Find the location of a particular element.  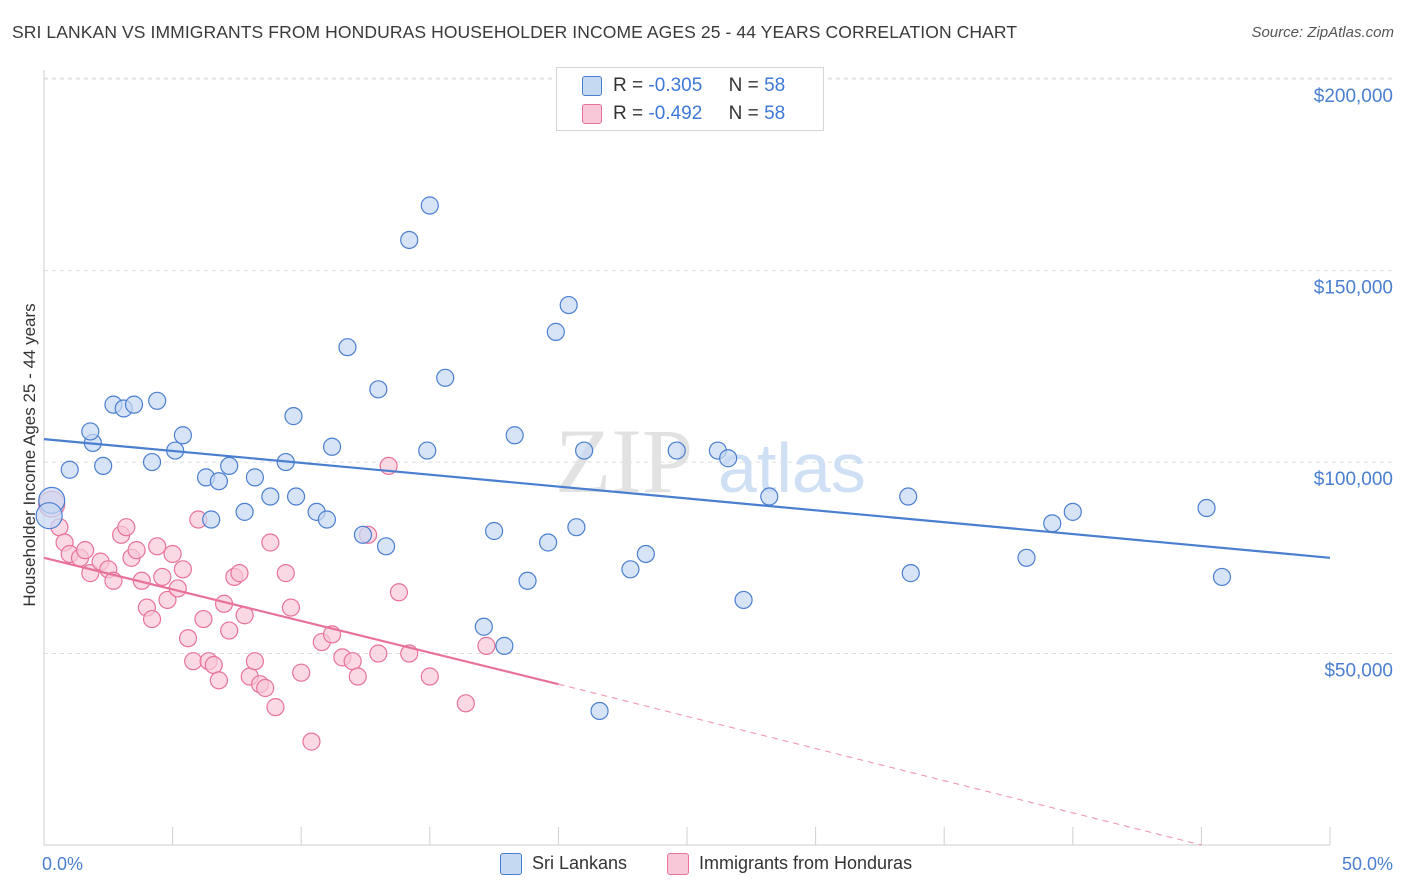

source-label: Source: ZipAtlas.com is located at coordinates (1322, 32).